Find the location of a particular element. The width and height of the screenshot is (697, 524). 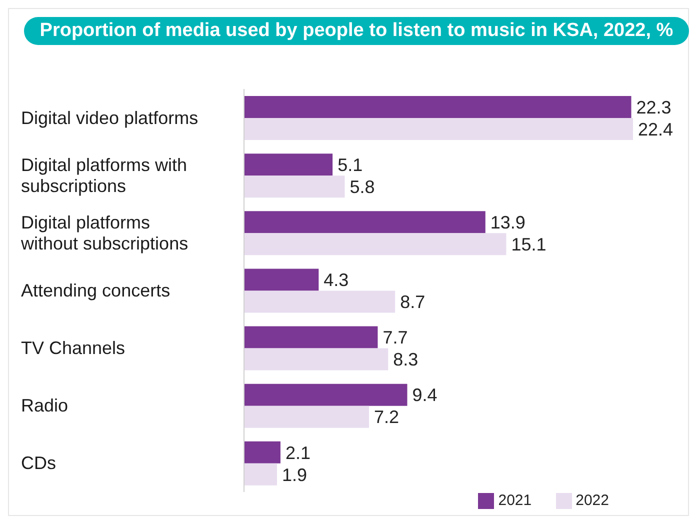

data-label: 5.8 is located at coordinates (362, 186).